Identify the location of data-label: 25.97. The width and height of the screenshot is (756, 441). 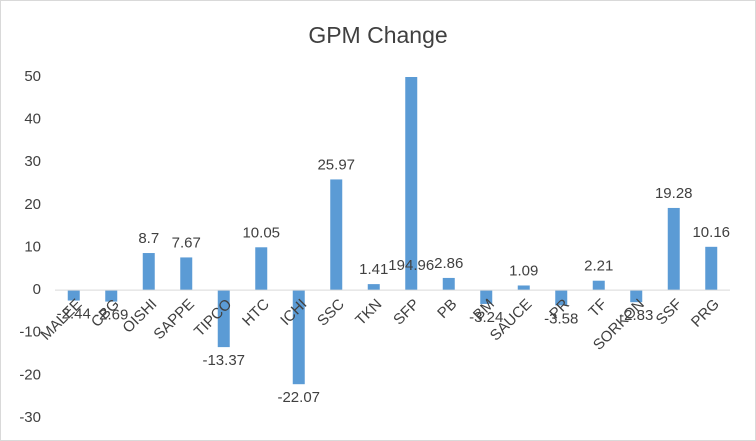
(336, 164).